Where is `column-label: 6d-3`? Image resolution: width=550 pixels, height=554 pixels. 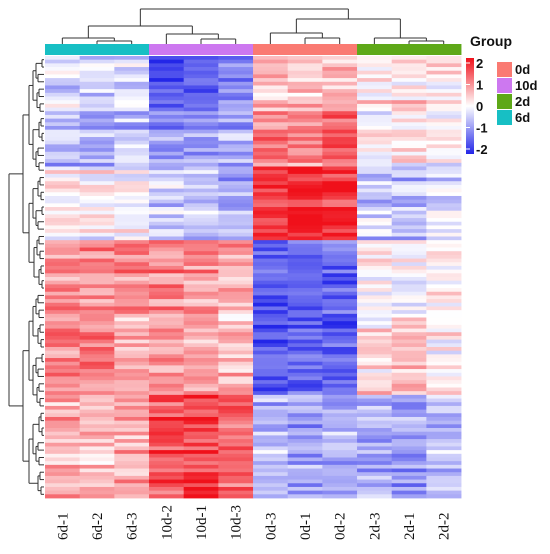 column-label: 6d-3 is located at coordinates (133, 527).